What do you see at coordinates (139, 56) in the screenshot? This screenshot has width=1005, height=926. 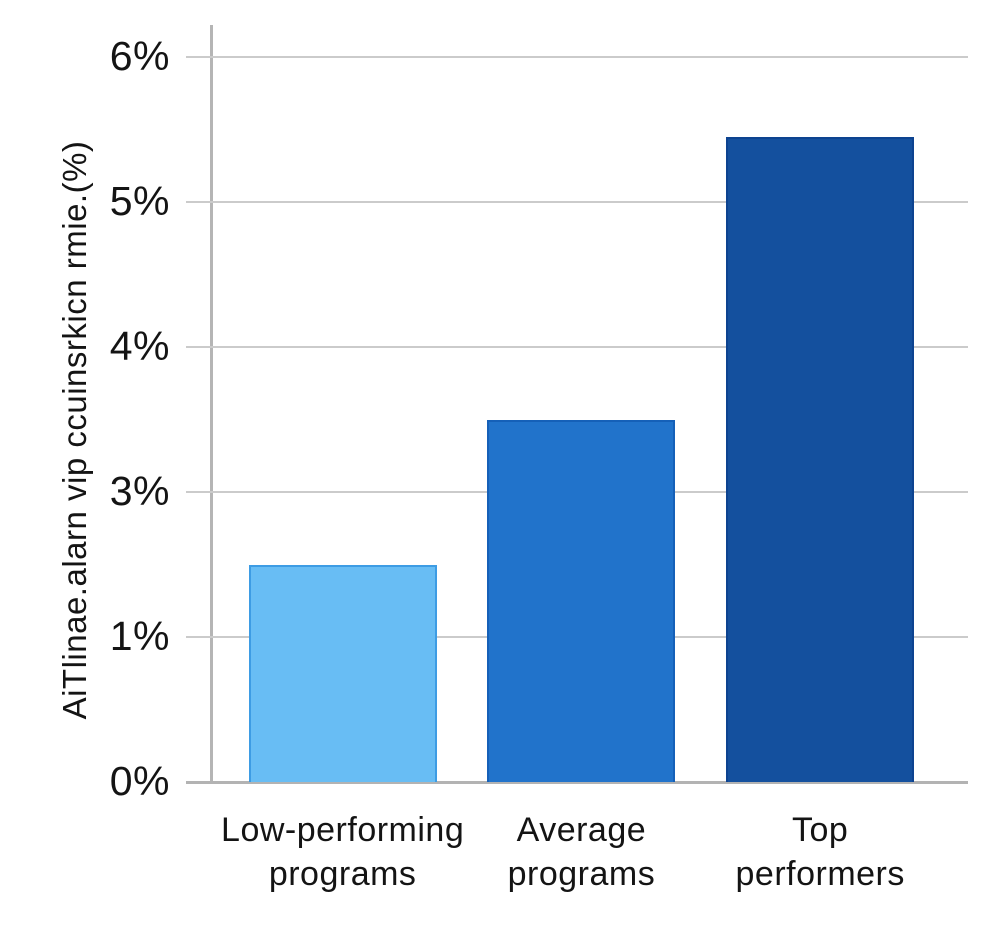 I see `ytick-label-6pct: 6%` at bounding box center [139, 56].